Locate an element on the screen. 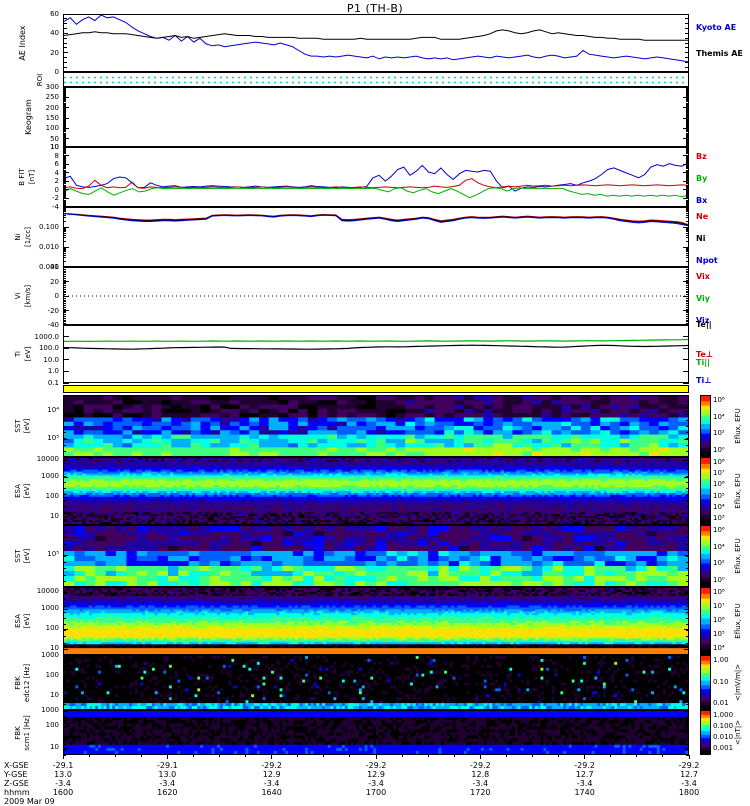 This screenshot has height=806, width=750. panel-ae-index is located at coordinates (376, 43).